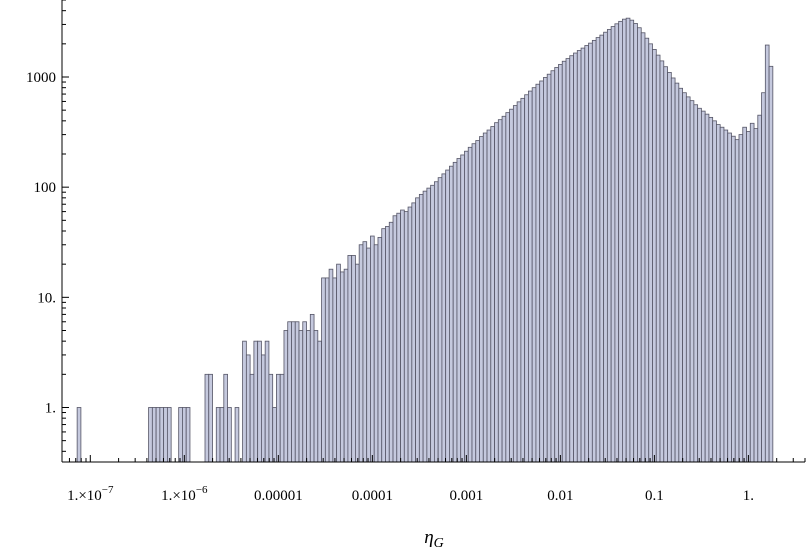  Describe the element at coordinates (748, 496) in the screenshot. I see `x-tick-label: 1.` at that location.